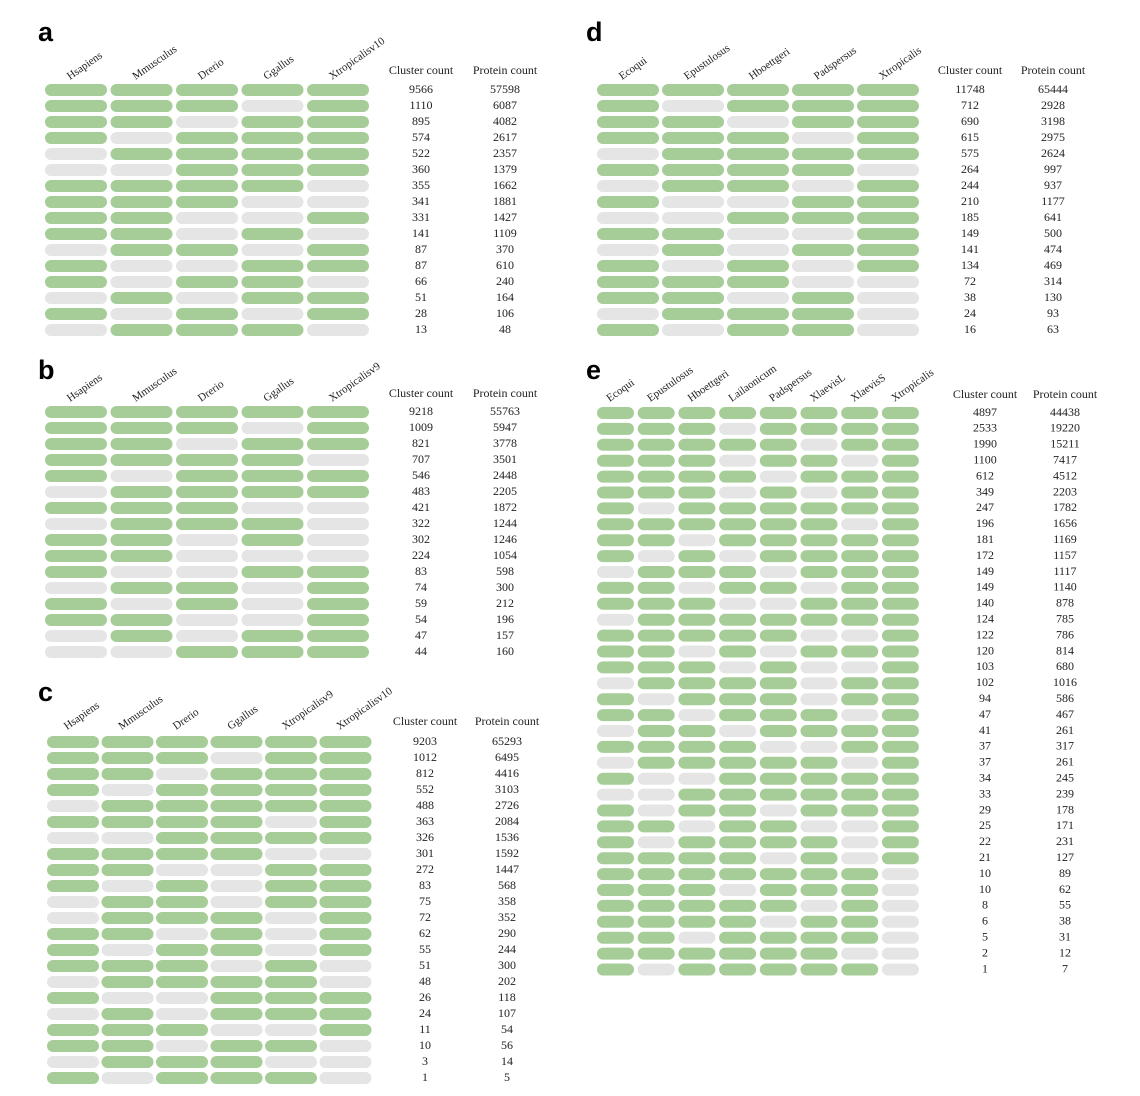 This screenshot has width=1140, height=1096. Describe the element at coordinates (507, 901) in the screenshot. I see `protein-count: 358` at that location.